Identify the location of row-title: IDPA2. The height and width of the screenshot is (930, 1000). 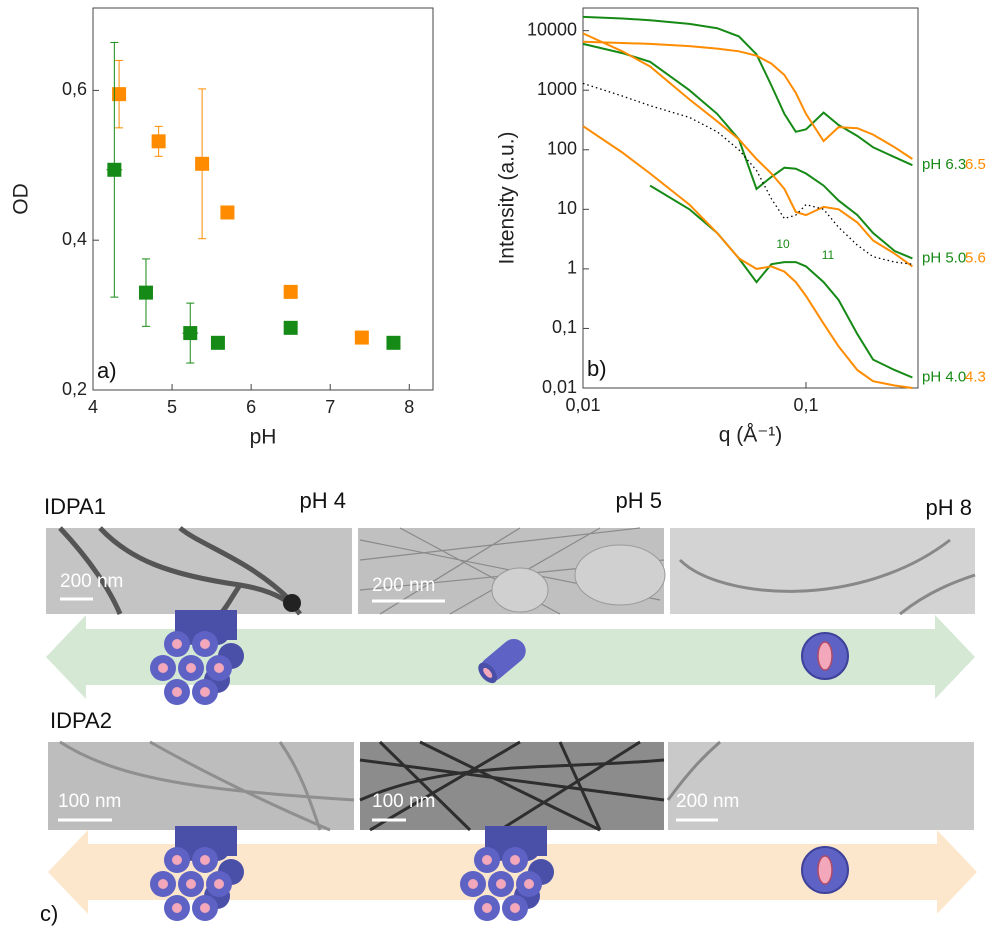
(81, 720).